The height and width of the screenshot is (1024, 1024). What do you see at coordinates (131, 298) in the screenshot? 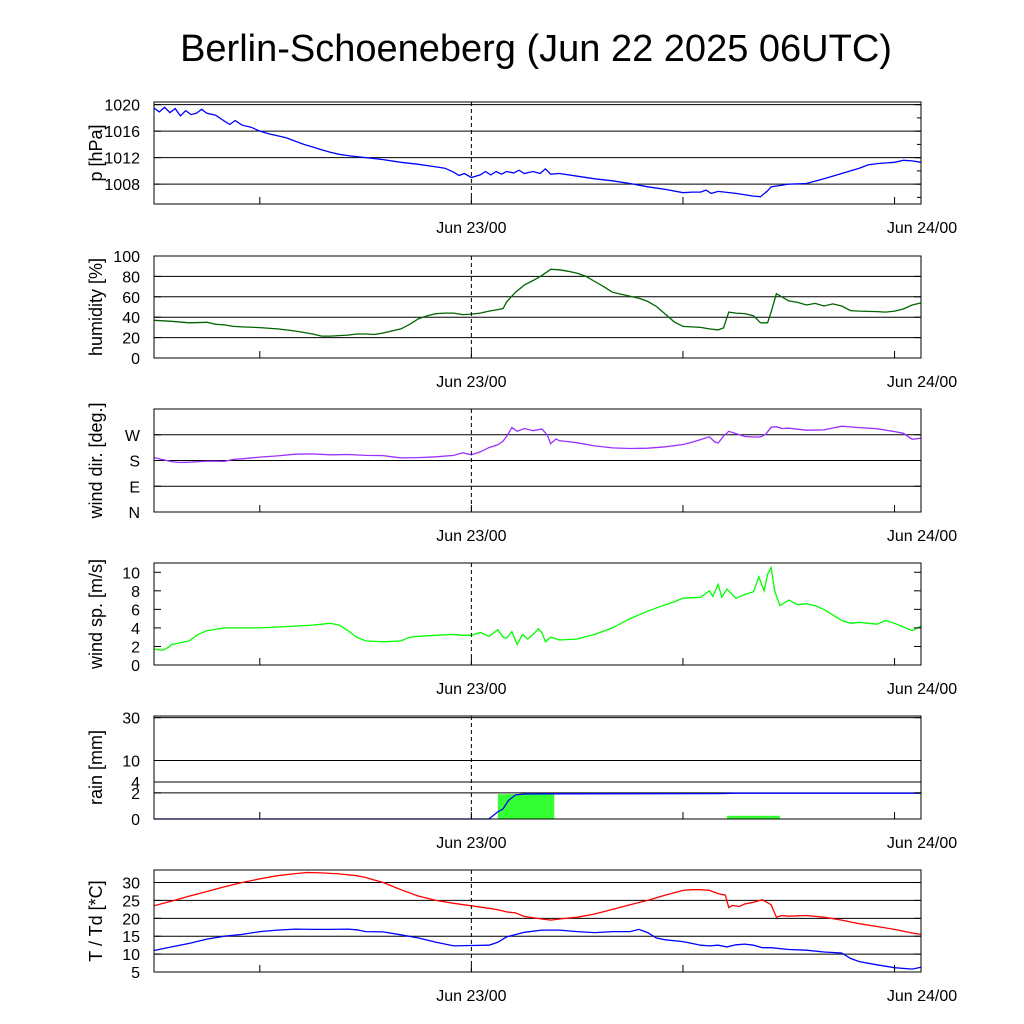
I see `y-tick-label: 60` at bounding box center [131, 298].